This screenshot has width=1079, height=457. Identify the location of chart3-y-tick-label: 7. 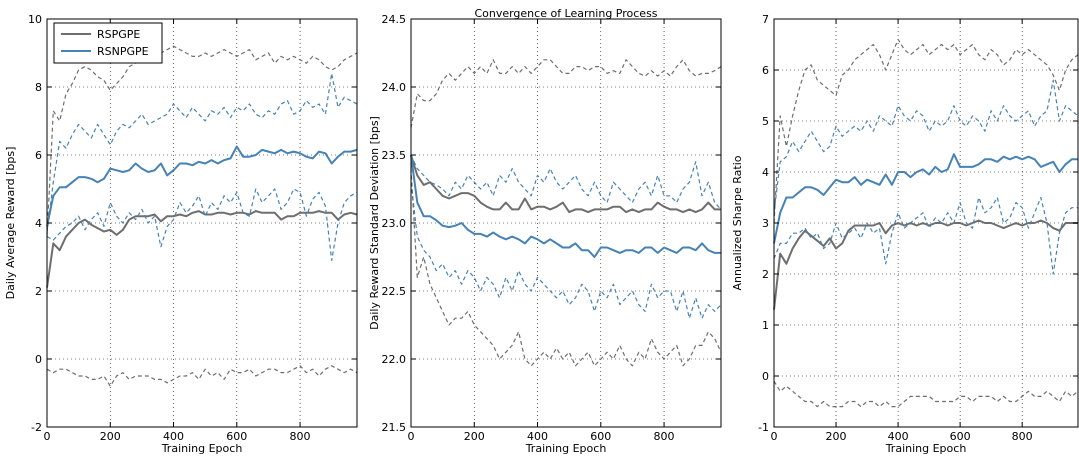
(765, 19).